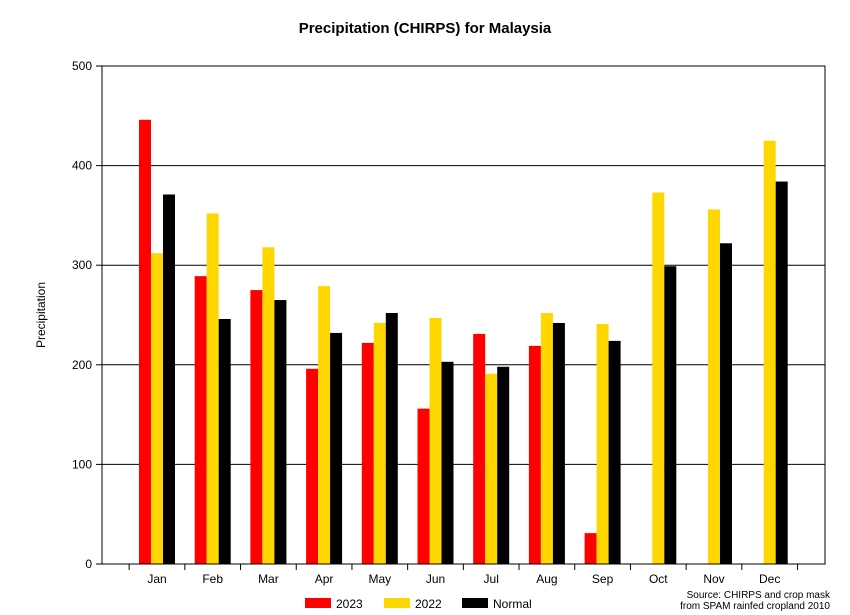  Describe the element at coordinates (603, 579) in the screenshot. I see `x-tick-label: Sep` at that location.